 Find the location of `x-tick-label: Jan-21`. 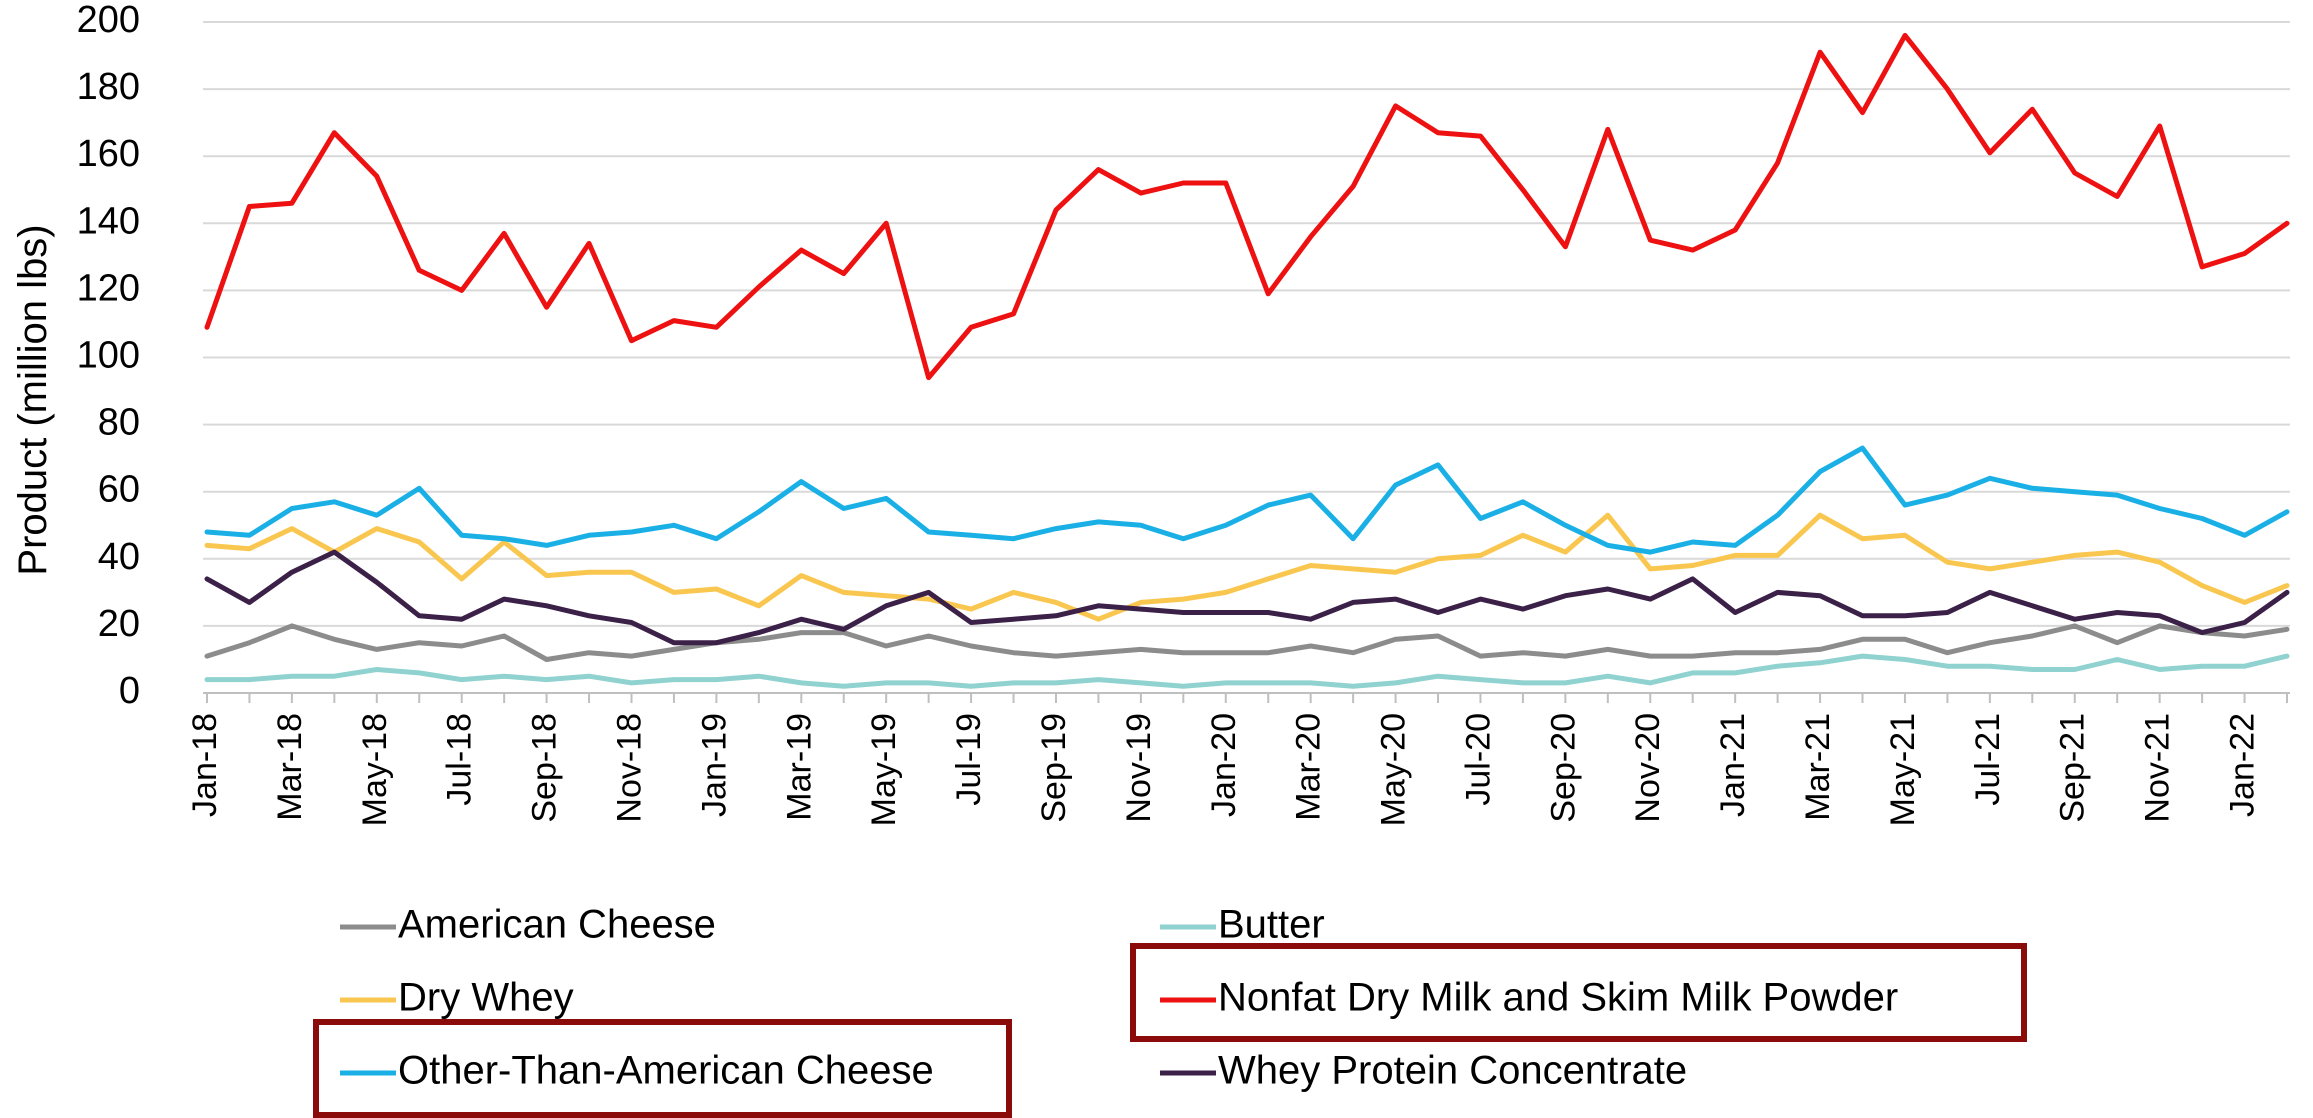

x-tick-label: Jan-21 is located at coordinates (1733, 765).